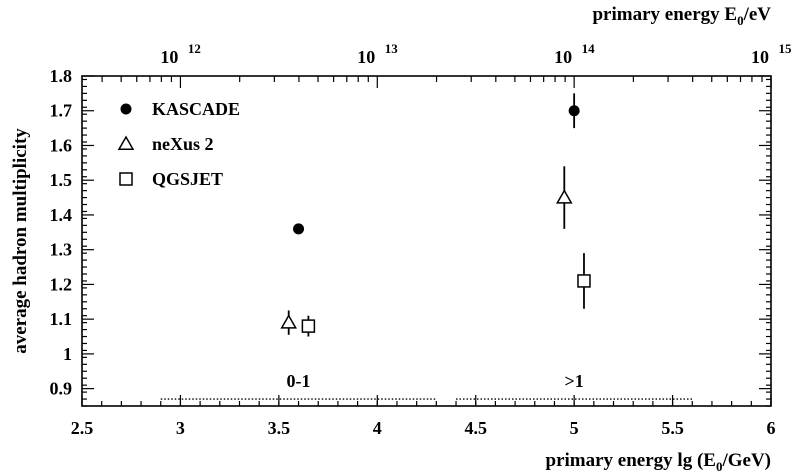  What do you see at coordinates (61, 111) in the screenshot?
I see `y-tick-label: 1.7` at bounding box center [61, 111].